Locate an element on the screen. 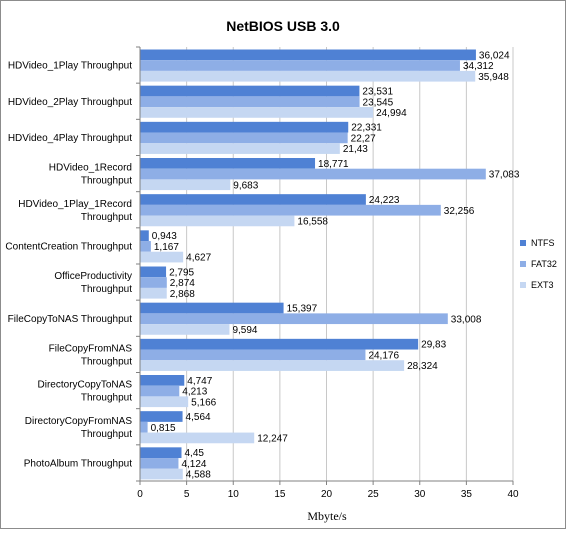 This screenshot has height=533, width=566. legend-label: EXT3 is located at coordinates (542, 285).